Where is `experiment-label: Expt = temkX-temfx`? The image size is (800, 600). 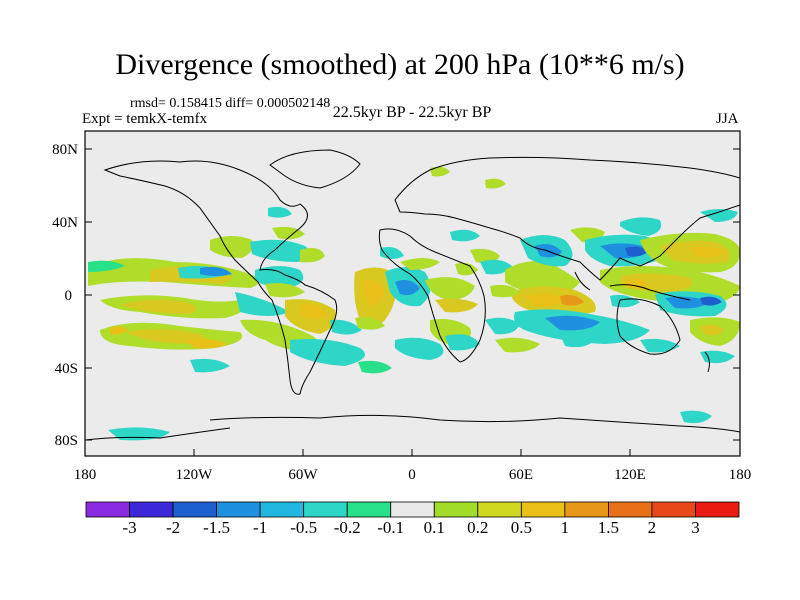
experiment-label: Expt = temkX-temfx is located at coordinates (145, 119).